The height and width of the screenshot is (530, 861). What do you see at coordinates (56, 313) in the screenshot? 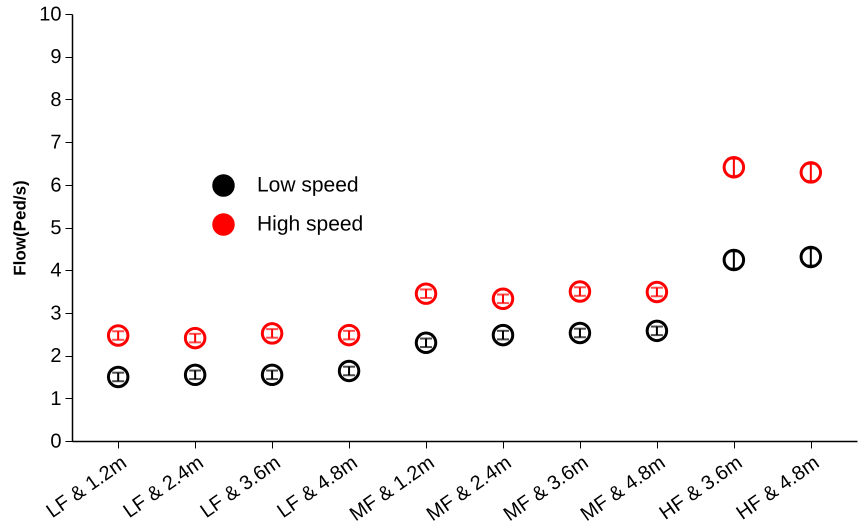
I see `y-tick-label: 3` at bounding box center [56, 313].